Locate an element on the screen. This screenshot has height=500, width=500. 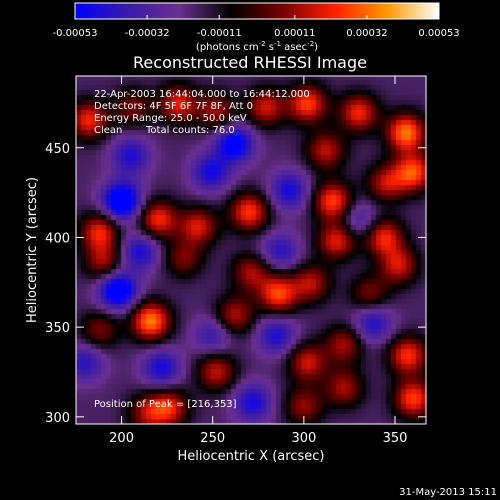
x-tick-label: 350 is located at coordinates (395, 438).